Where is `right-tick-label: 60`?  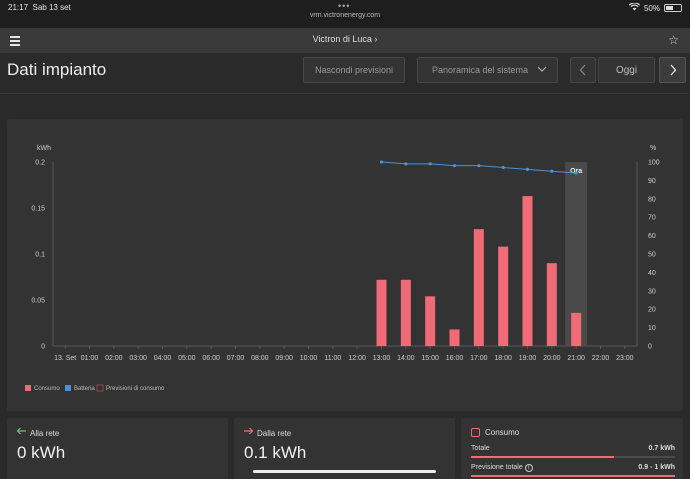
right-tick-label: 60 is located at coordinates (652, 236).